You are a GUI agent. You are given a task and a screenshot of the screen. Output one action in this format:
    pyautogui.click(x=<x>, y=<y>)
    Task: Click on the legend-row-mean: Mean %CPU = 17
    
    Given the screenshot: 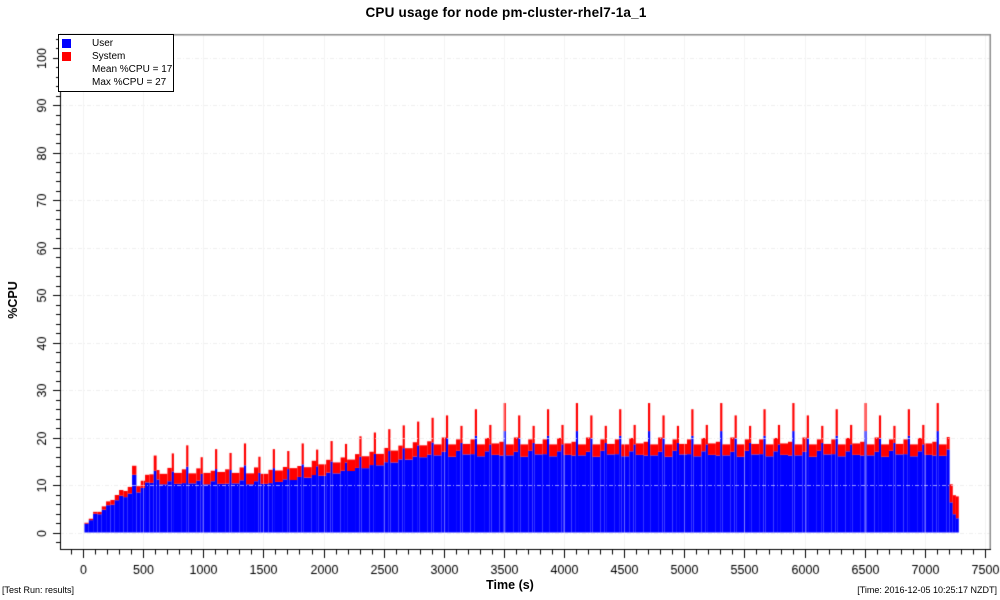 What is the action you would take?
    pyautogui.click(x=116, y=69)
    